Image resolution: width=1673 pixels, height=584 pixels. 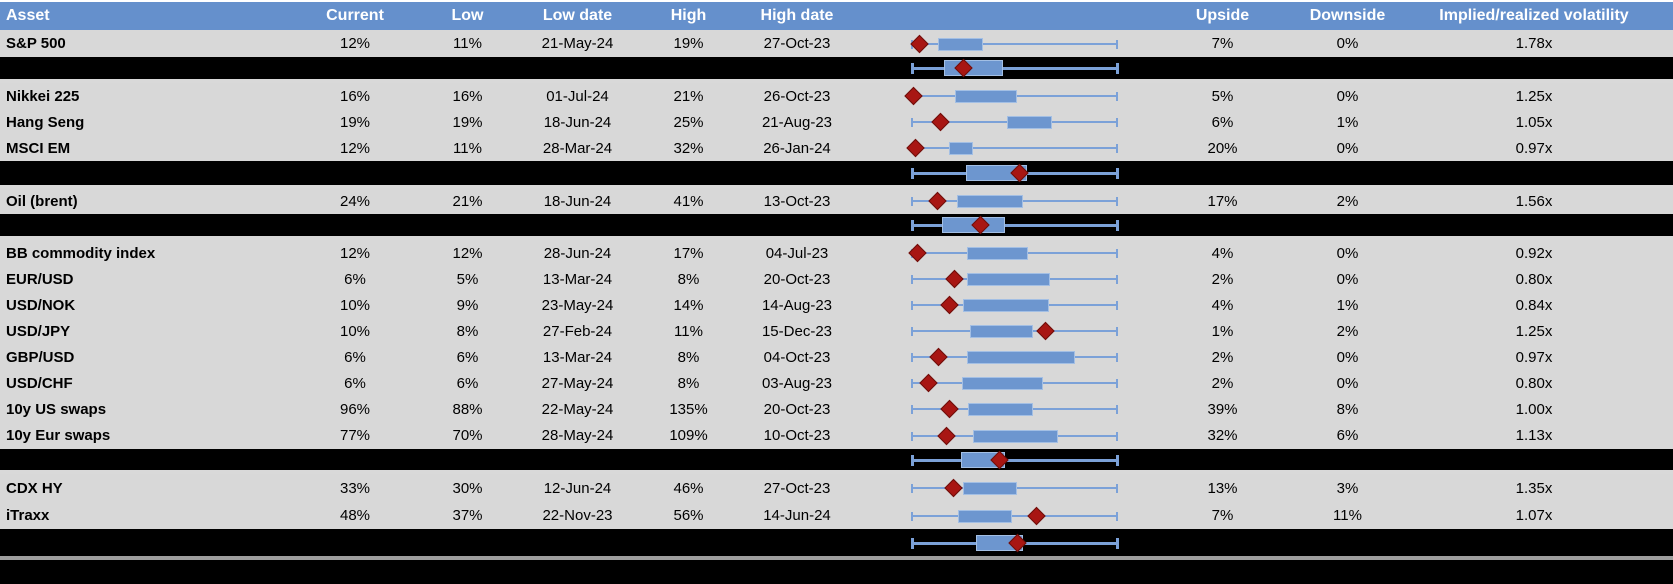 I want to click on cell-high_date: 04-Oct-23, so click(x=797, y=357).